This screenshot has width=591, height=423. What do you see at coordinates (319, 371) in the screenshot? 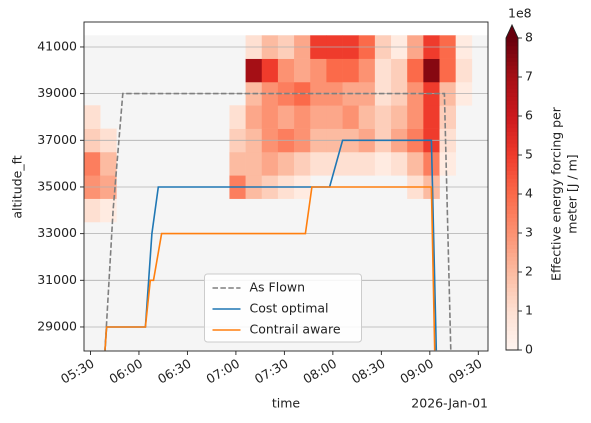
I see `x-tick-label: 08:00` at bounding box center [319, 371].